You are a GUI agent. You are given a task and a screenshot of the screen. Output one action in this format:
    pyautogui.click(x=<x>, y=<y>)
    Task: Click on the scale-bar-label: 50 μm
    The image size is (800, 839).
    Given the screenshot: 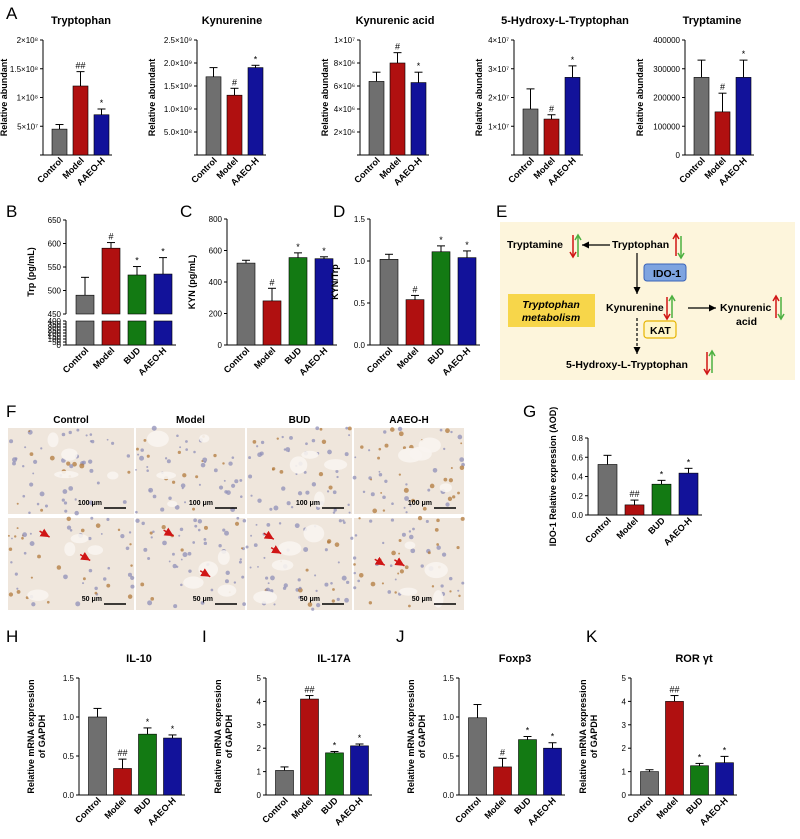 What is the action you would take?
    pyautogui.click(x=203, y=599)
    